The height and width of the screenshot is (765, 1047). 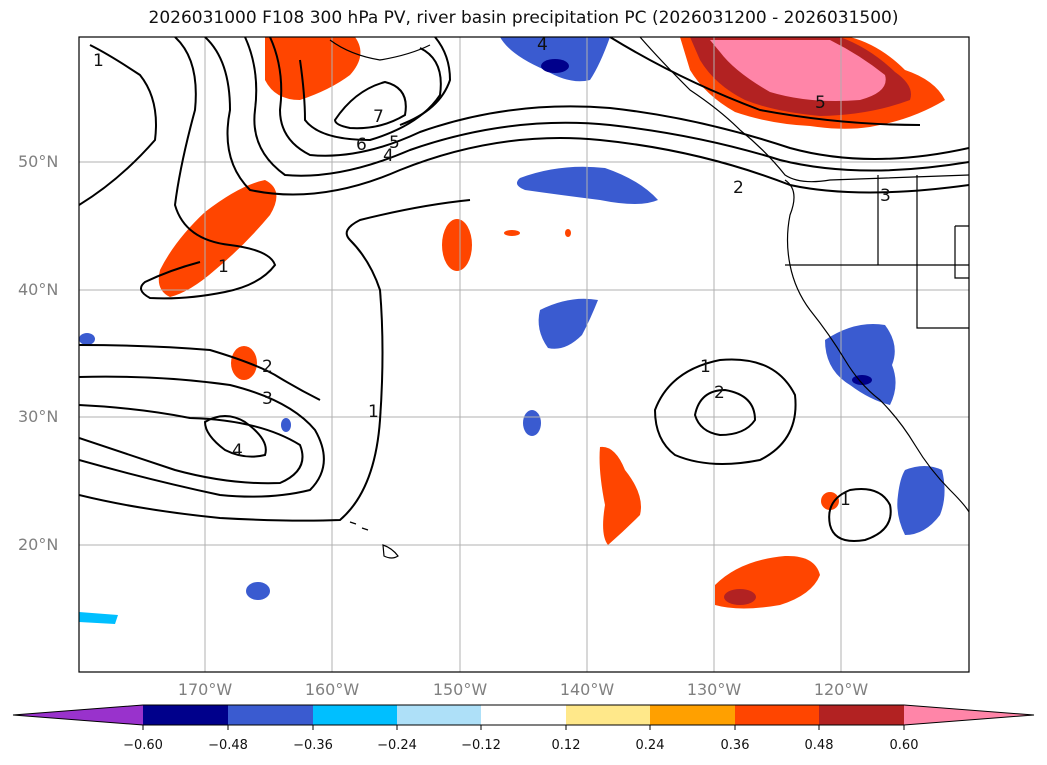 I want to click on lat-label: 30°N, so click(x=38, y=416).